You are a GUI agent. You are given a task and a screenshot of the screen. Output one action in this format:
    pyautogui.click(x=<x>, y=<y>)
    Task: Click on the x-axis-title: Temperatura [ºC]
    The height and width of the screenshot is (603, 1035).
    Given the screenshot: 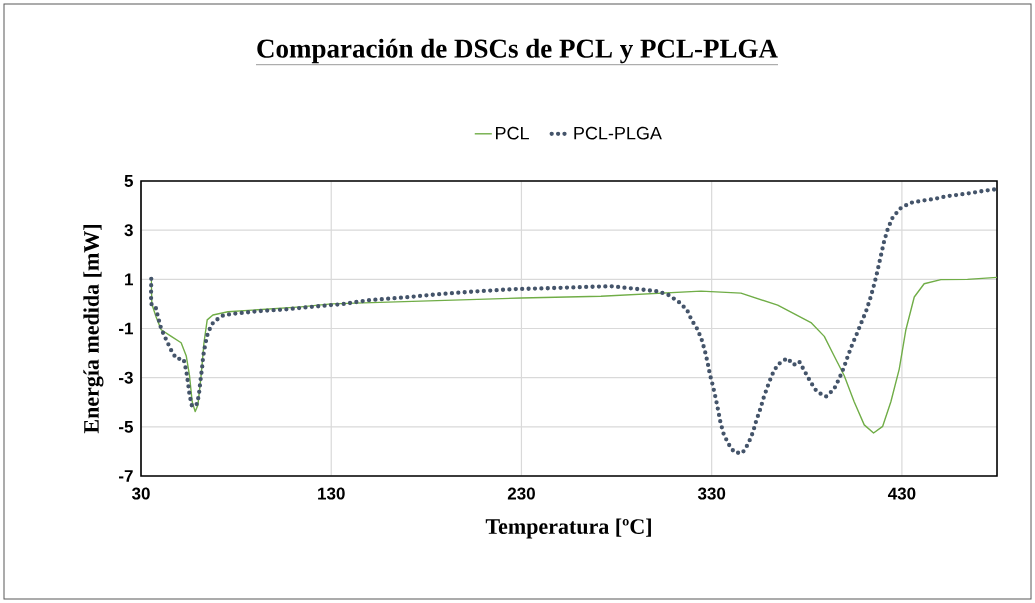 What is the action you would take?
    pyautogui.click(x=568, y=528)
    